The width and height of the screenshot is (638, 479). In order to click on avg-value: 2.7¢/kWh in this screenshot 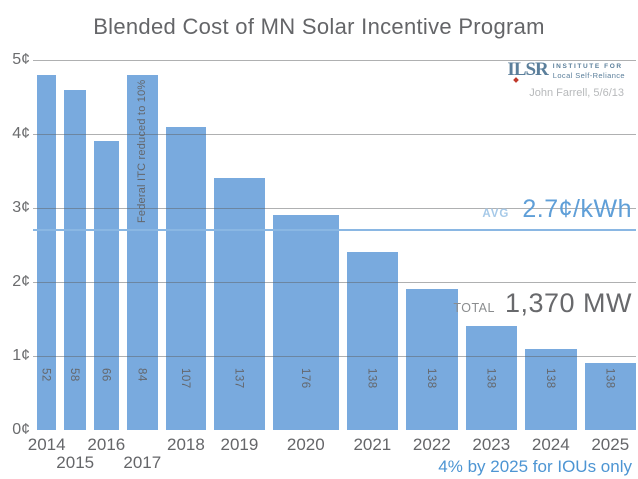, I will do `click(577, 209)`.